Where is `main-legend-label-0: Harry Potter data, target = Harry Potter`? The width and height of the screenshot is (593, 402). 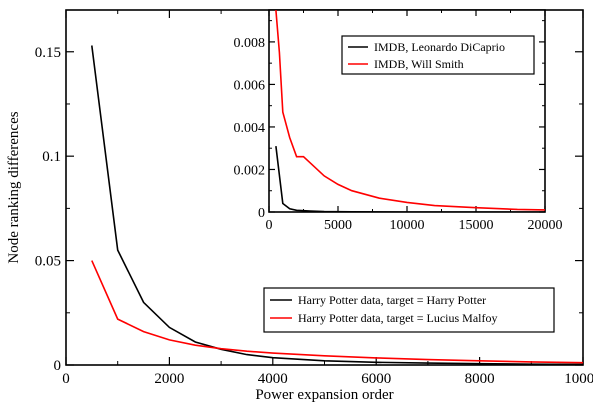 main-legend-label-0: Harry Potter data, target = Harry Potter is located at coordinates (392, 300).